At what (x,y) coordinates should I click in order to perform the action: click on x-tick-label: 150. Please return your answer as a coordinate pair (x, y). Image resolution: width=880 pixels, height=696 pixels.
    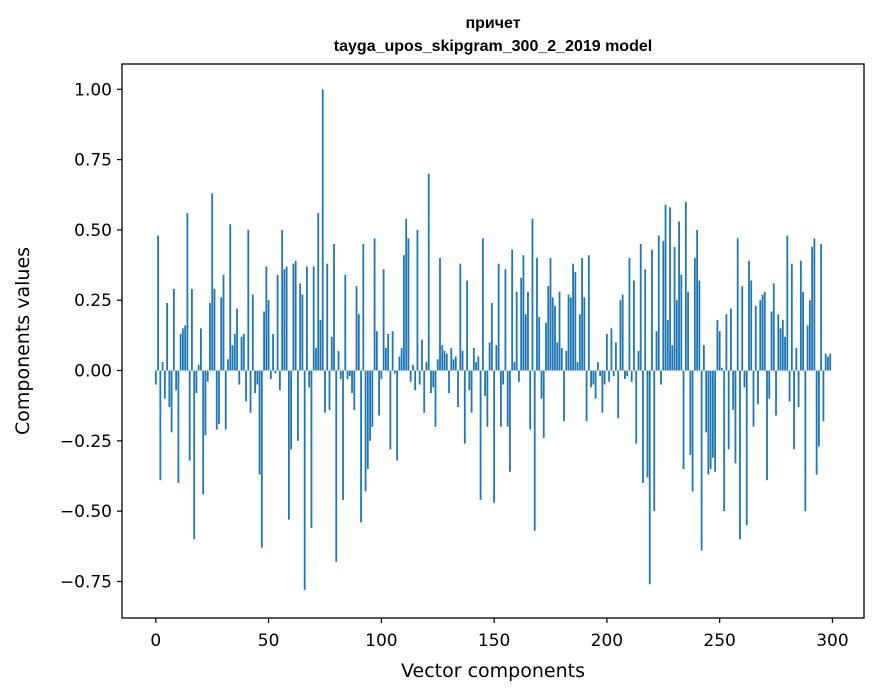
    Looking at the image, I should click on (494, 641).